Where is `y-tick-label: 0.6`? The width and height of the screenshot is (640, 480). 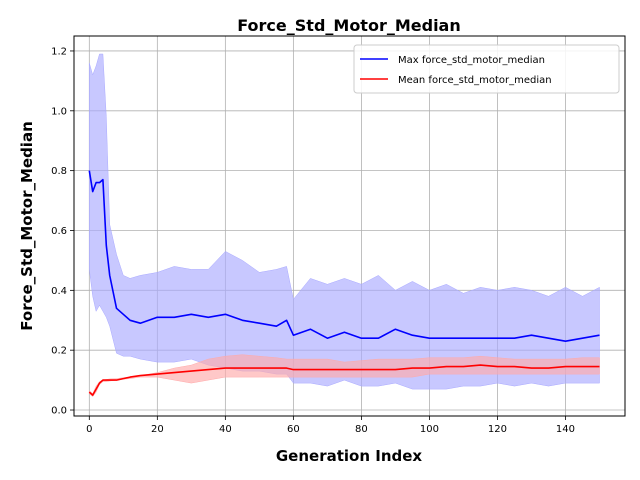
y-tick-label: 0.6 is located at coordinates (59, 231).